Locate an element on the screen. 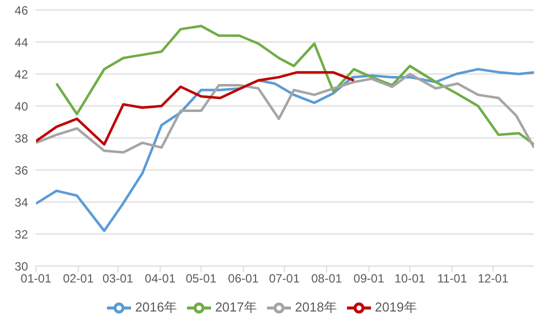 Image resolution: width=550 pixels, height=330 pixels. y-tick-label: 36 is located at coordinates (21, 170).